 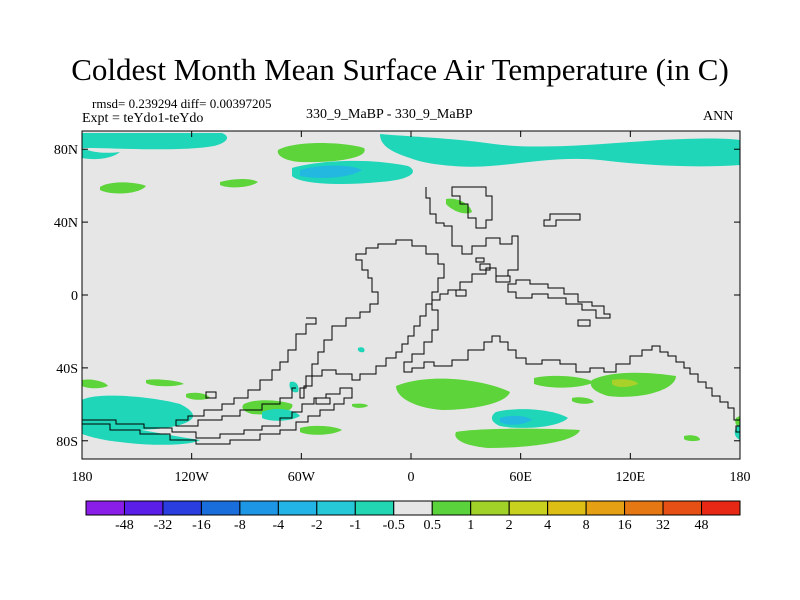 I want to click on stats-label: rmsd= 0.239294 diff= 0.00397205, so click(x=182, y=103).